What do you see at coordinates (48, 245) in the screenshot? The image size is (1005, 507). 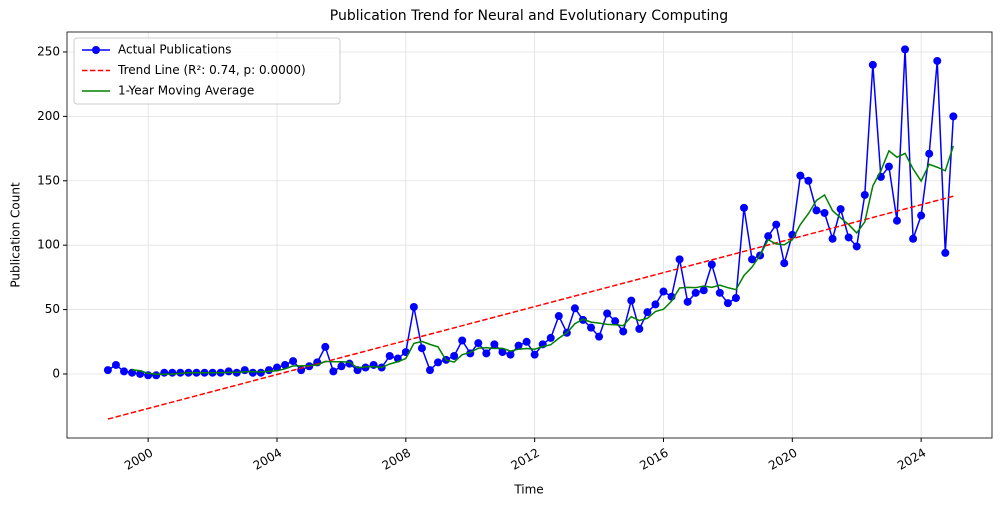 I see `y-tick-label: 100` at bounding box center [48, 245].